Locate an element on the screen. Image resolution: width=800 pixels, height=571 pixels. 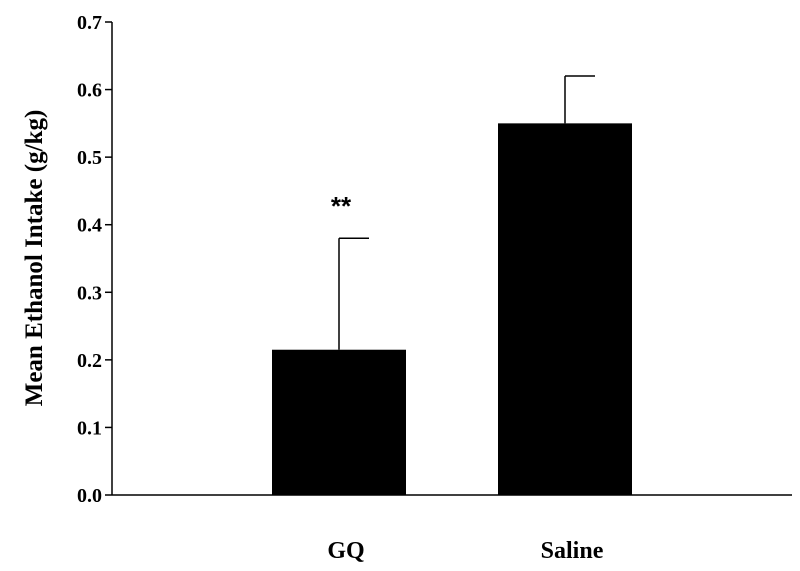
y-tick-label: 0.7 is located at coordinates (89, 23).